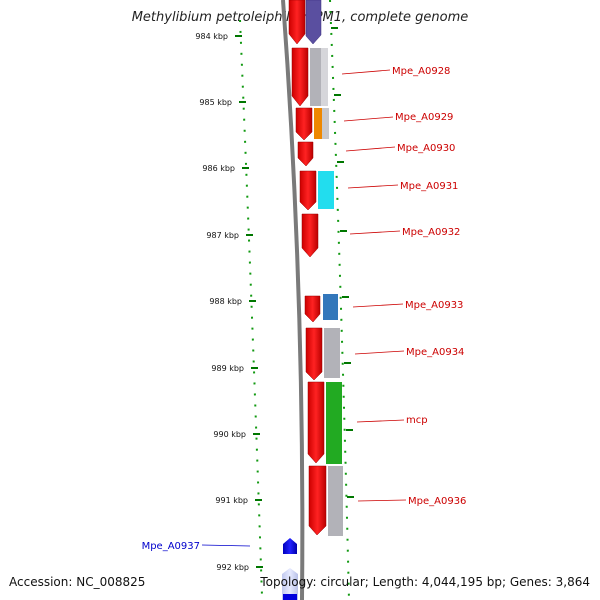  I want to click on accession-text: Accession: NC_008825, so click(77, 582).